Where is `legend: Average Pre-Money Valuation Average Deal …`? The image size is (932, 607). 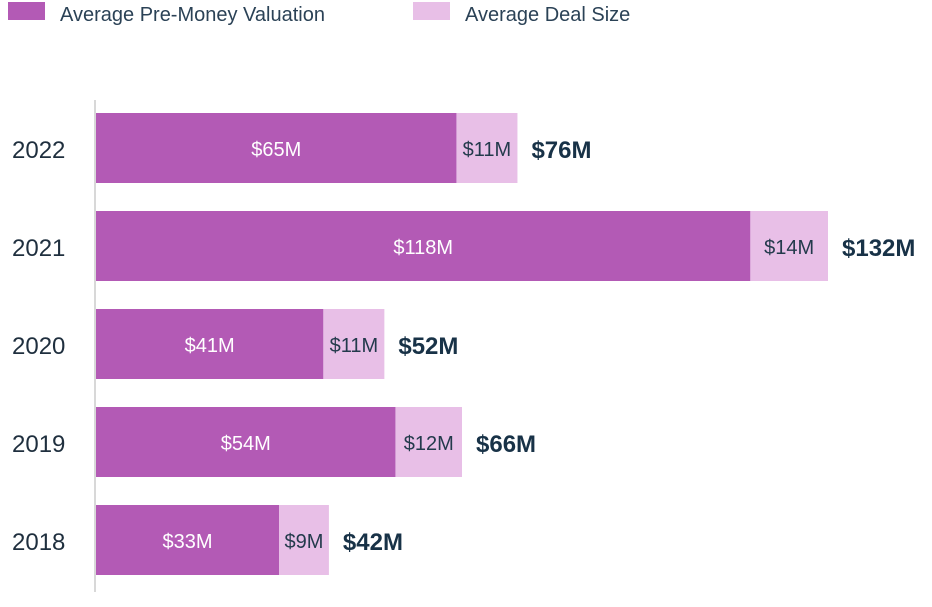
legend: Average Pre-Money Valuation Average Deal … is located at coordinates (319, 14).